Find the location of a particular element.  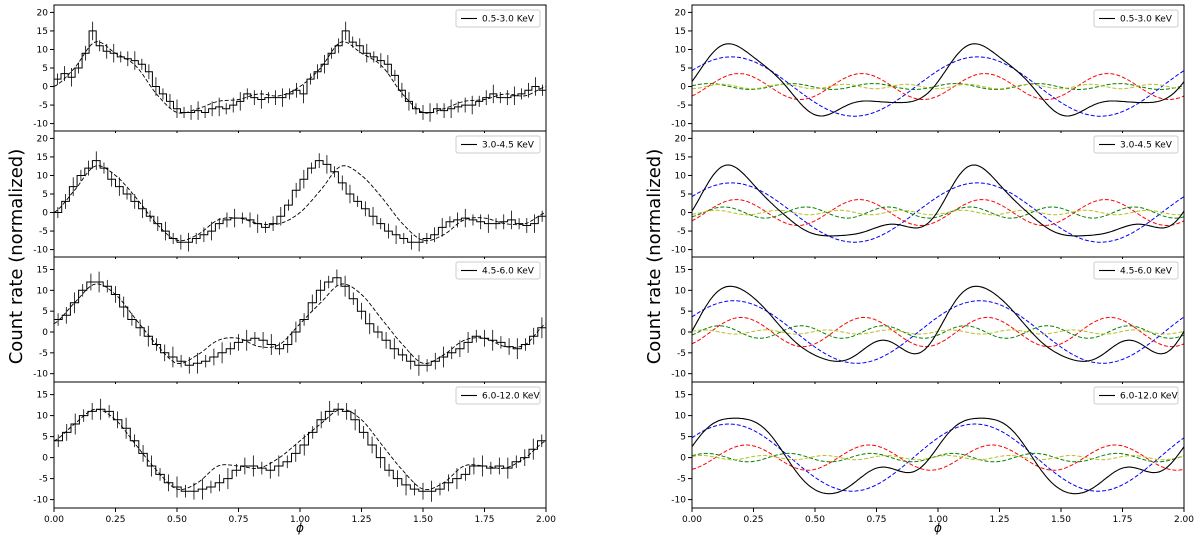

x-tick-label: 0.50 is located at coordinates (177, 520).